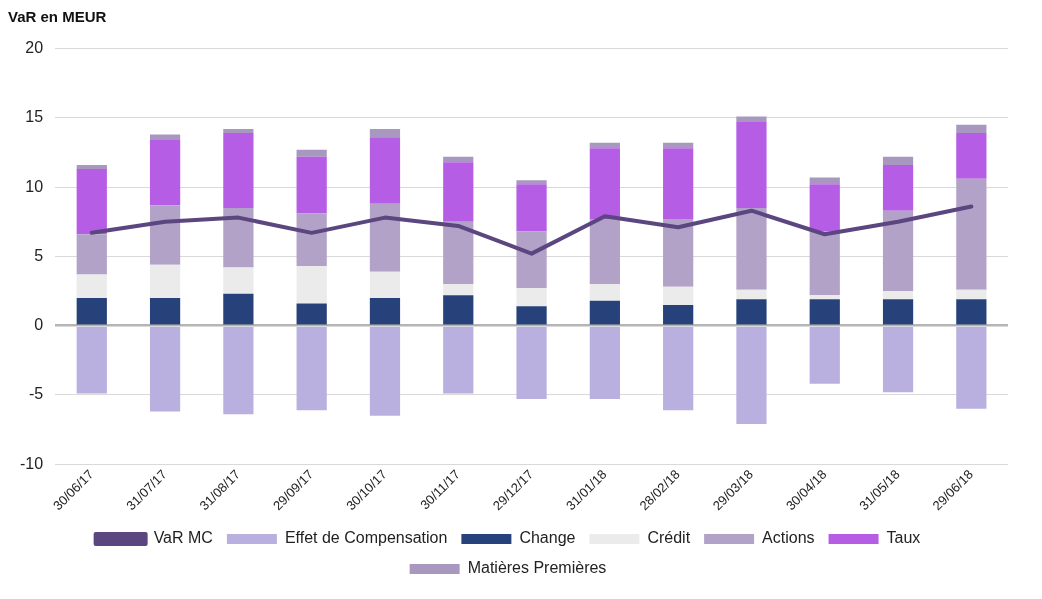  What do you see at coordinates (34, 117) in the screenshot?
I see `y-tick-label: 15` at bounding box center [34, 117].